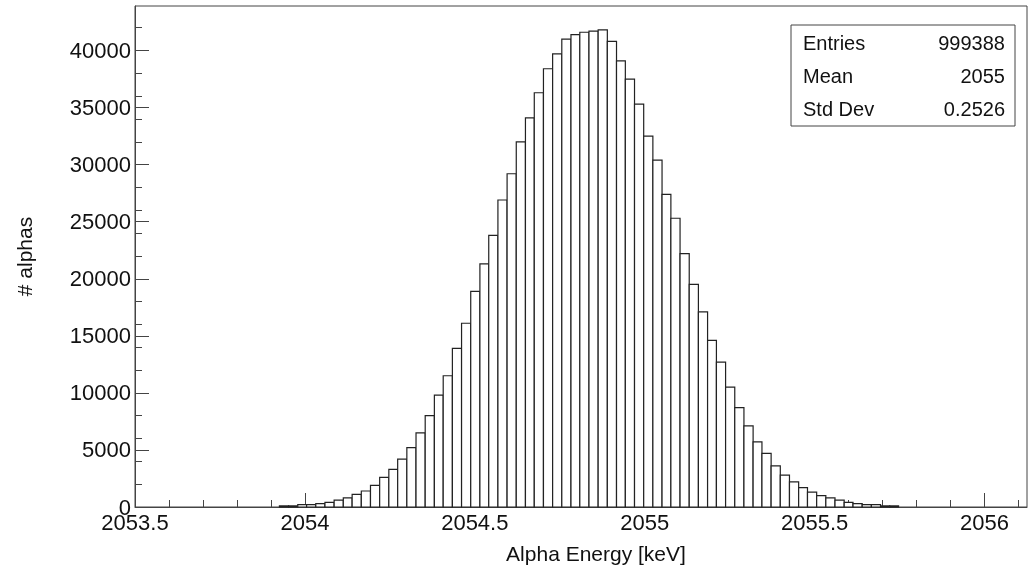 The height and width of the screenshot is (578, 1033). I want to click on x-tick-label: 2054, so click(305, 522).